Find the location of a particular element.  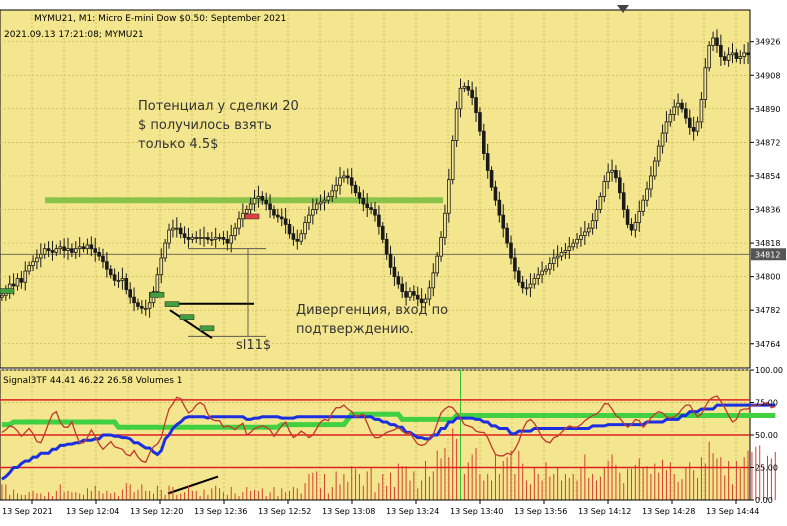

price-tick-label: 34872 is located at coordinates (767, 142).